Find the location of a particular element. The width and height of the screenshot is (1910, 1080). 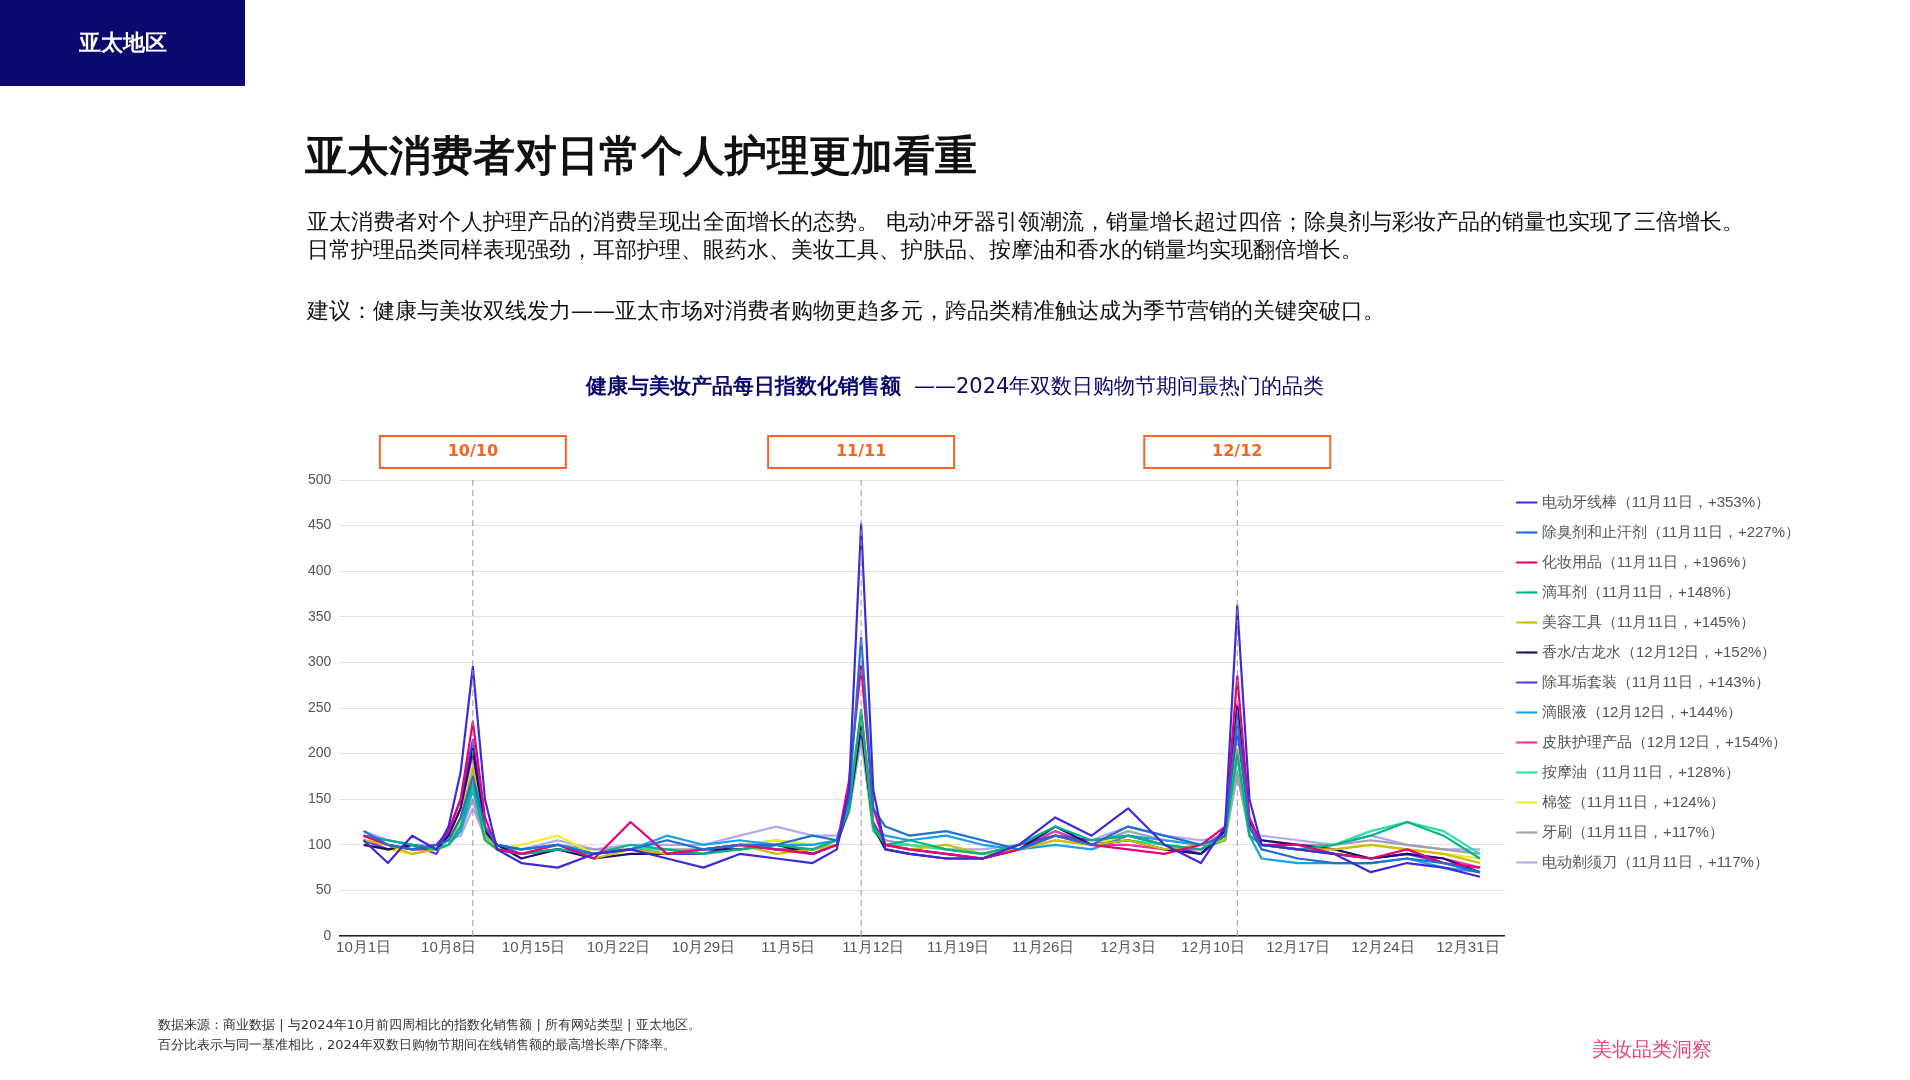

ref-line-label: 11/11 is located at coordinates (861, 451).